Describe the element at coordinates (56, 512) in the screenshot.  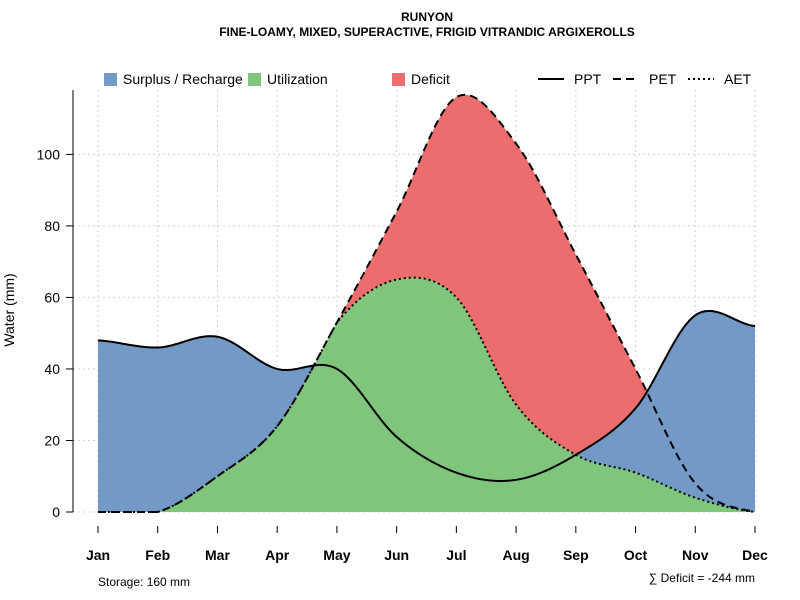
I see `y-tick-label: 0` at that location.